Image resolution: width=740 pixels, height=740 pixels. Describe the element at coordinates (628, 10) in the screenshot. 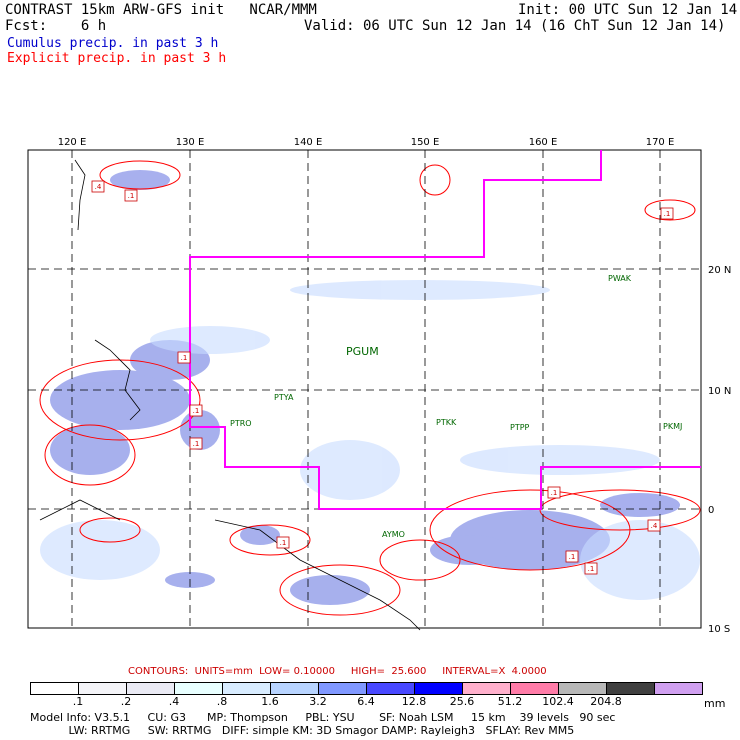

I see `init-time: Init: 00 UTC Sun 12 Jan 14` at that location.